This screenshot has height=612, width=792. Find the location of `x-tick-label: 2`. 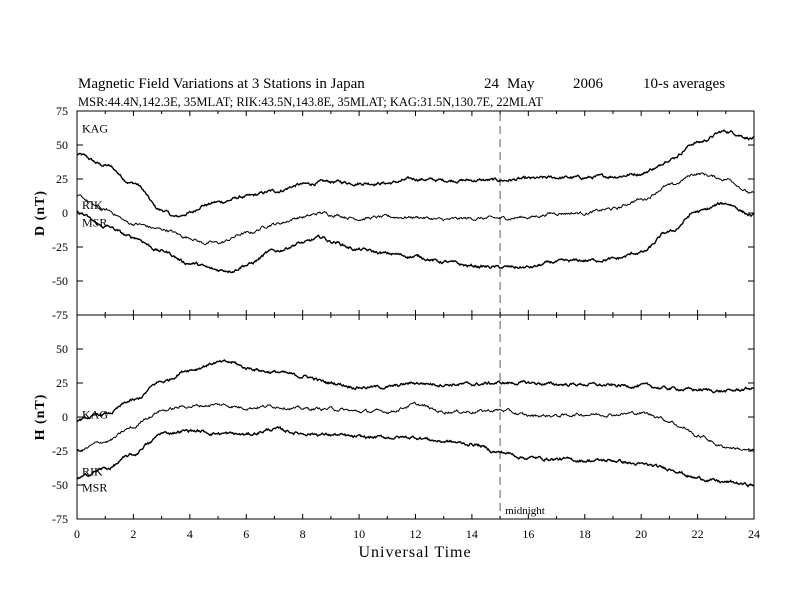

x-tick-label: 2 is located at coordinates (133, 534).